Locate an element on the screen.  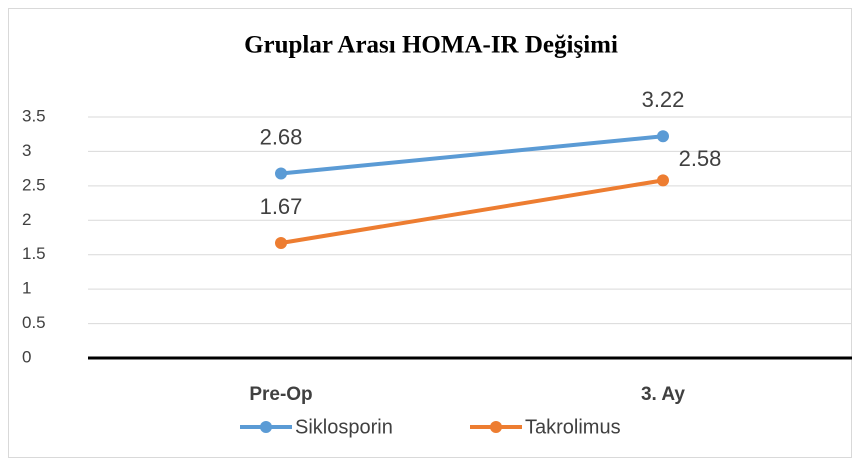
y-tick-label: 0.5 is located at coordinates (34, 322).